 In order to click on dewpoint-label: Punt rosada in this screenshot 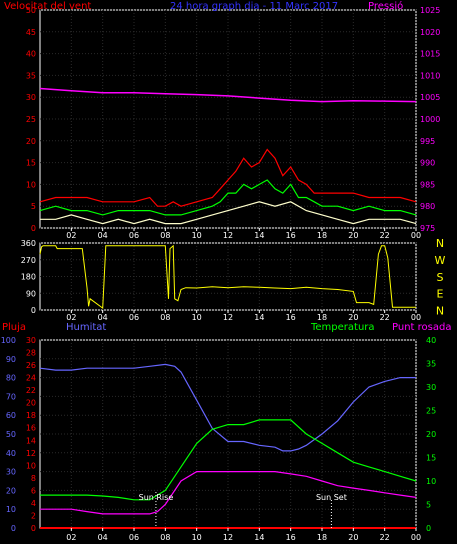, I will do `click(421, 327)`.